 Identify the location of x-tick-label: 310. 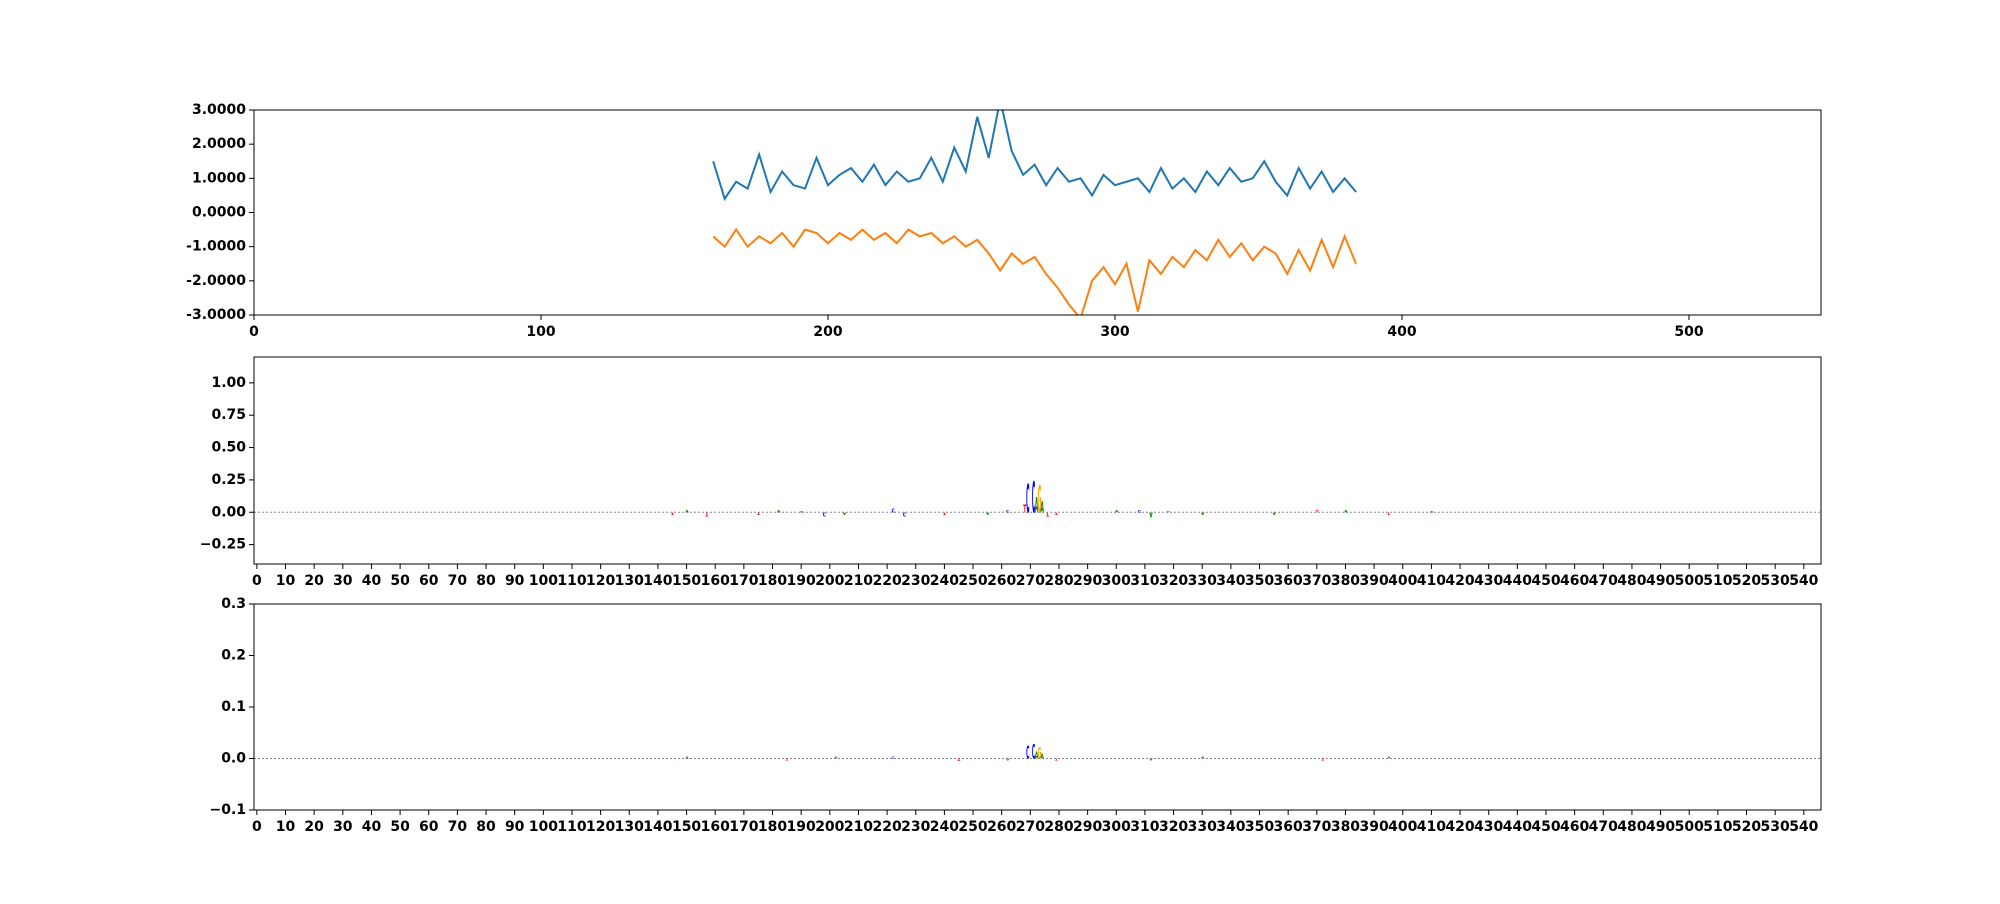
(1144, 827).